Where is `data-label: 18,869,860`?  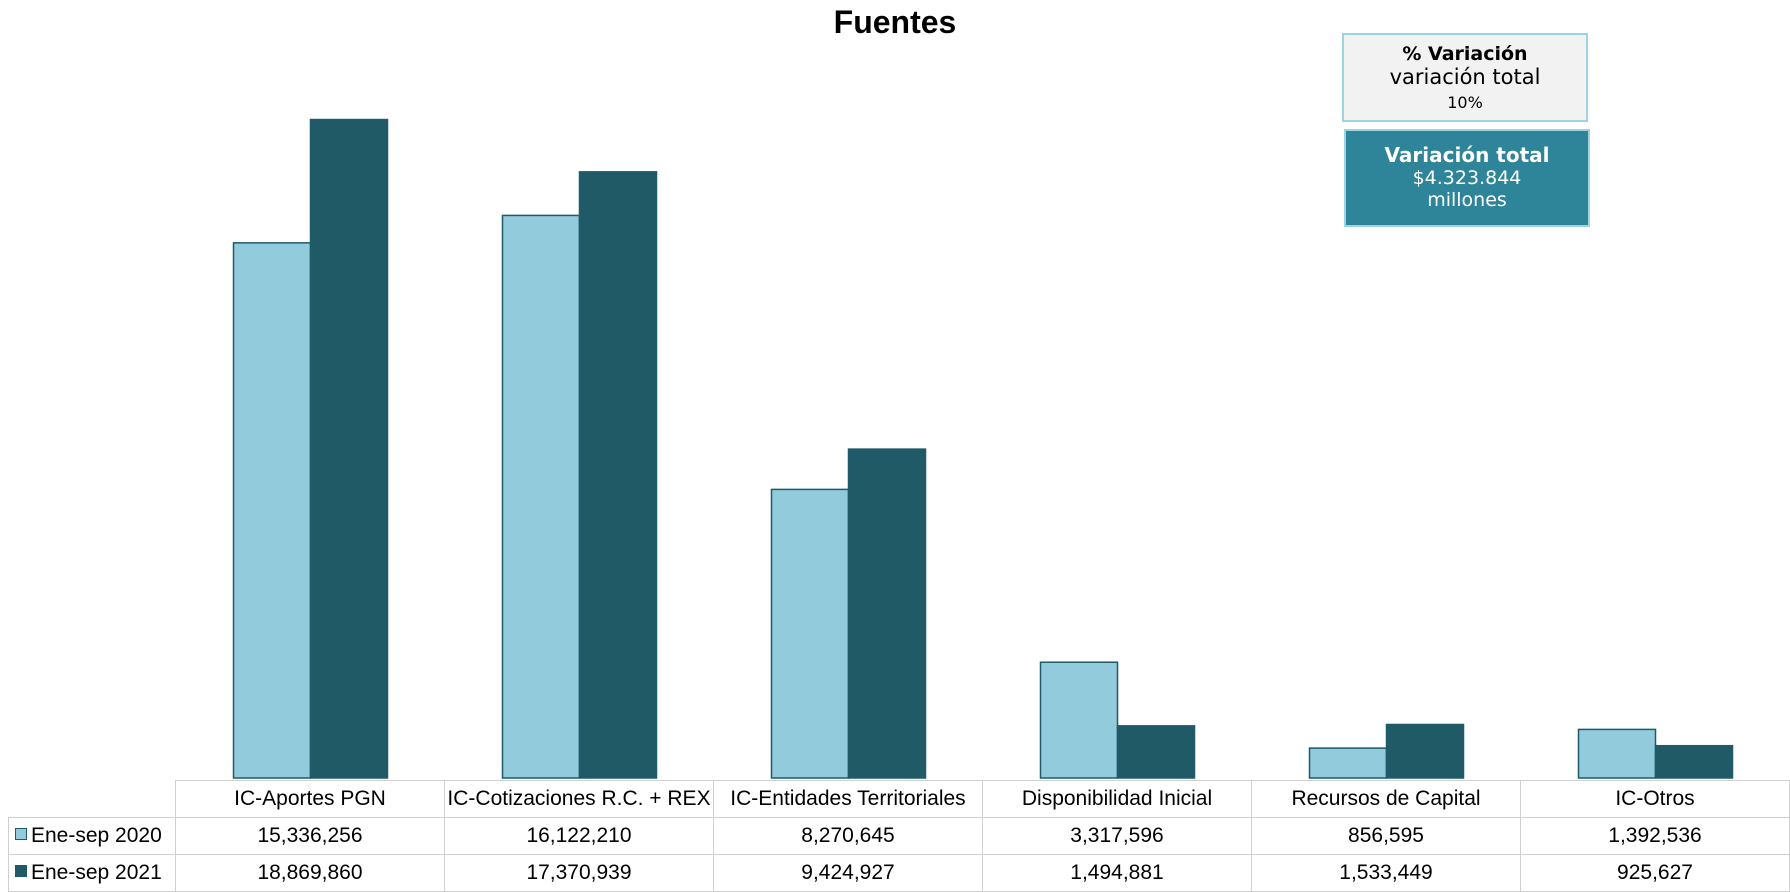 data-label: 18,869,860 is located at coordinates (310, 873).